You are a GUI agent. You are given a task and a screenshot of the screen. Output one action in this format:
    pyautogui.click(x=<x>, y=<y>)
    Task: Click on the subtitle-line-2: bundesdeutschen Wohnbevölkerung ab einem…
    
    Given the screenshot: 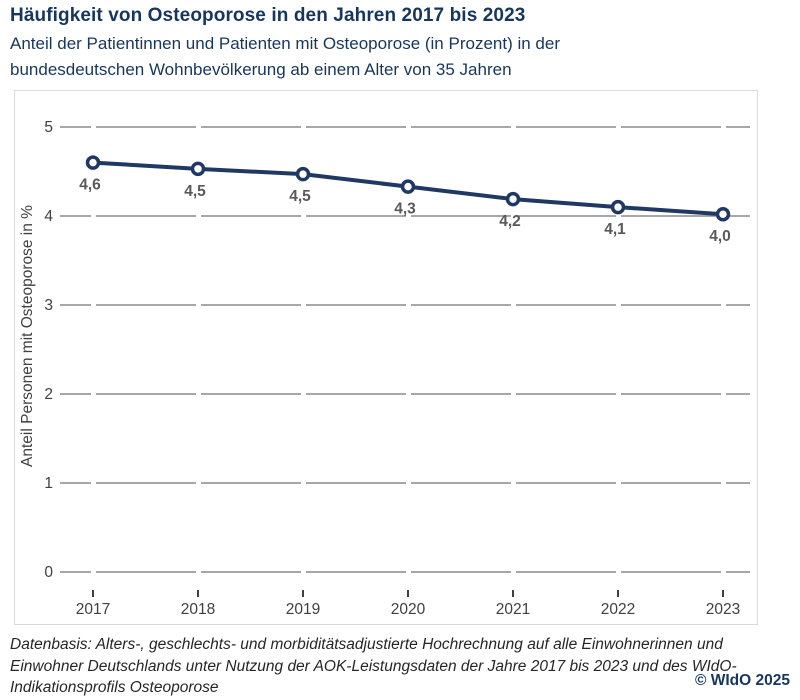 What is the action you would take?
    pyautogui.click(x=261, y=69)
    